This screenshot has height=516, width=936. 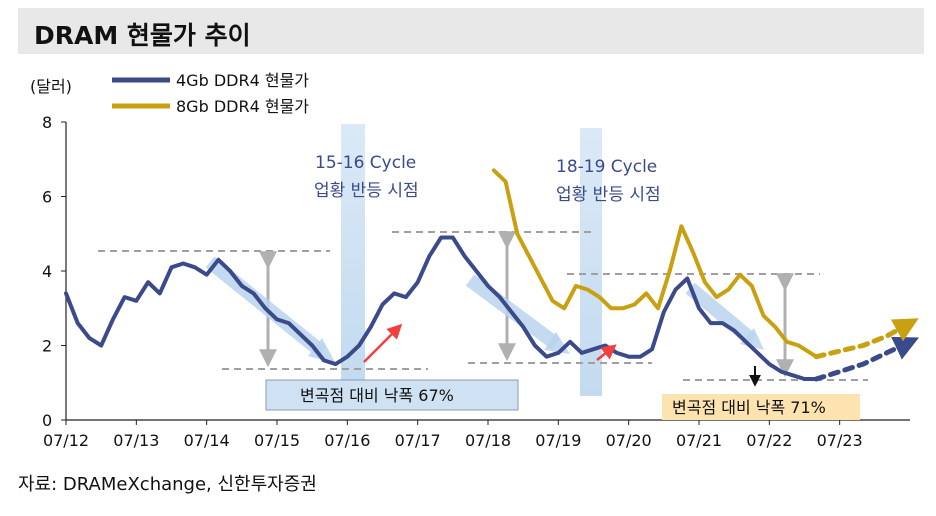 What do you see at coordinates (210, 93) in the screenshot?
I see `legend: 4Gb DDR4 현물가 8Gb DDR4 현물가` at bounding box center [210, 93].